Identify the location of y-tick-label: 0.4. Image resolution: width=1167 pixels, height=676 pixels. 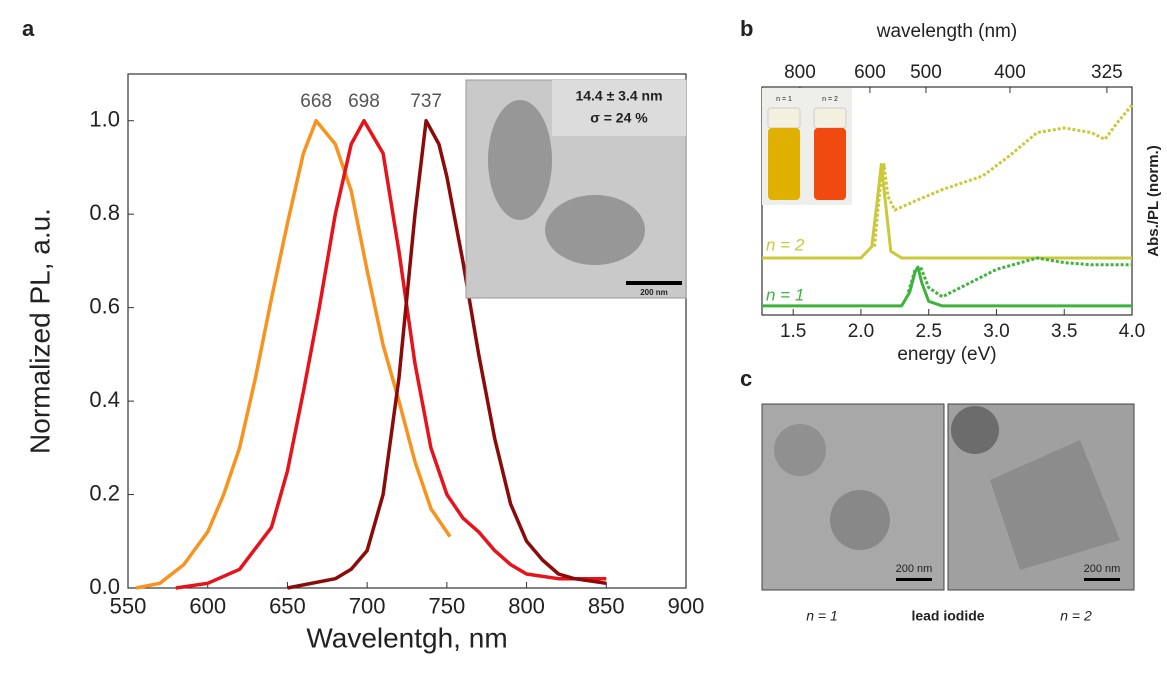
(104, 399).